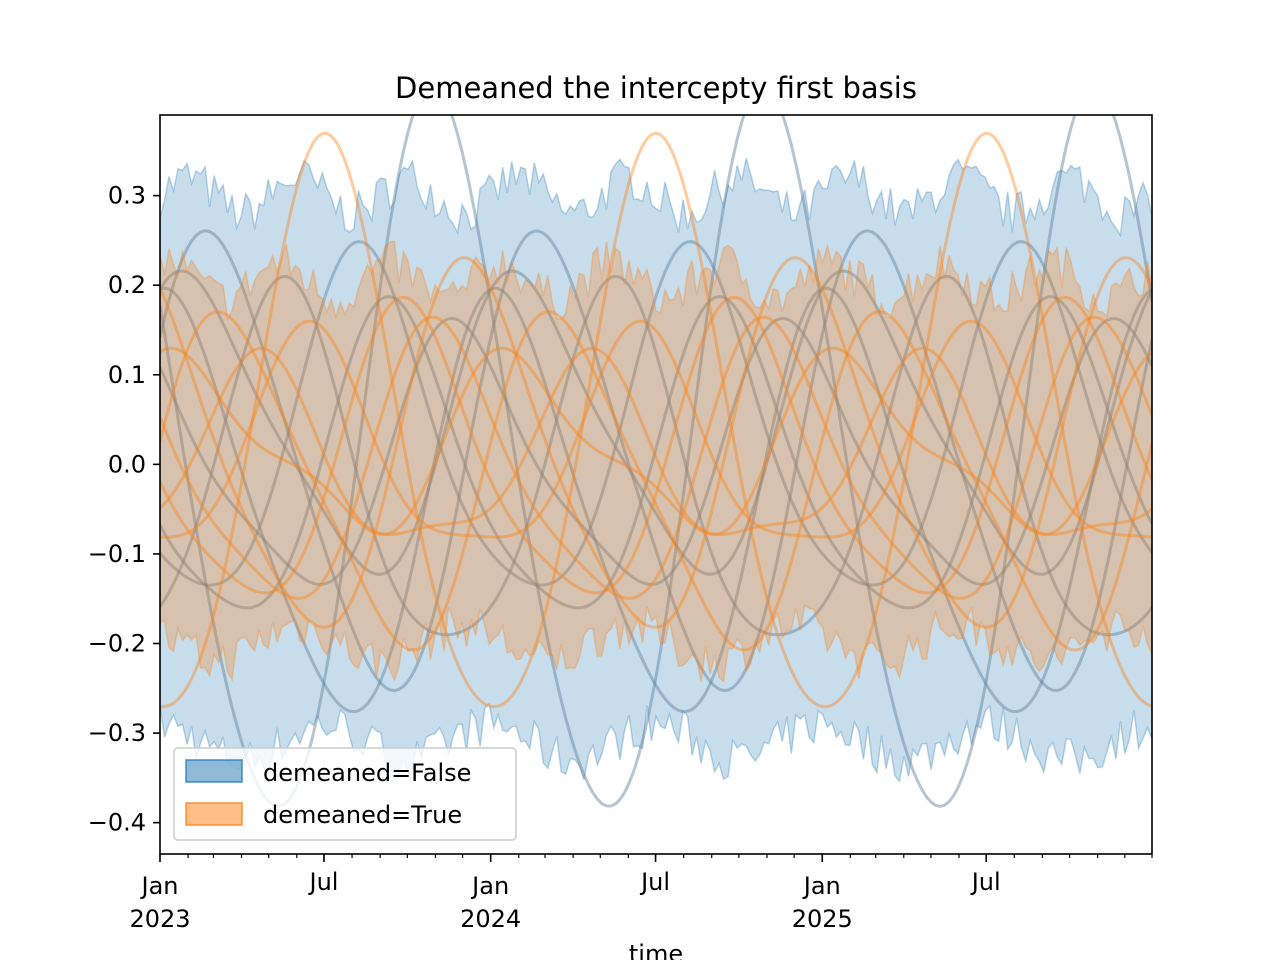  I want to click on y-tick-label: −0.1, so click(117, 554).